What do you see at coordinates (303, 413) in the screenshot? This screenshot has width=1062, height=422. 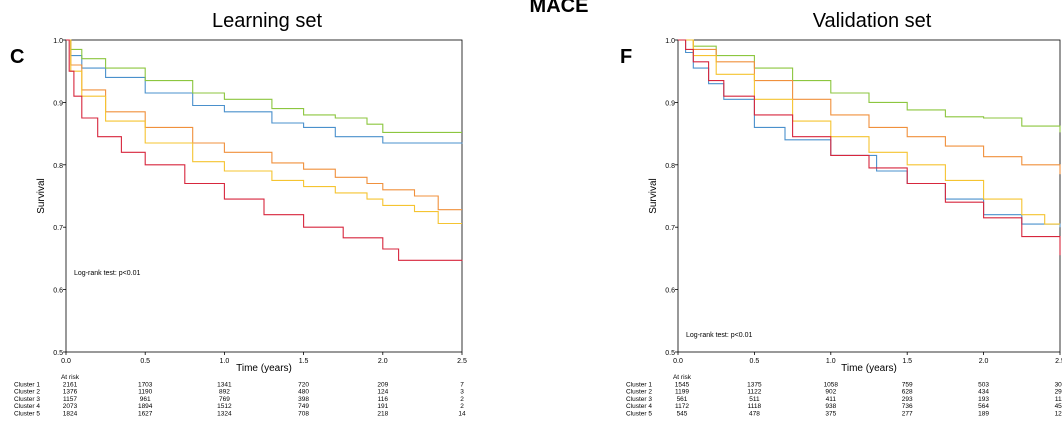 I see `at-risk-value: 708` at bounding box center [303, 413].